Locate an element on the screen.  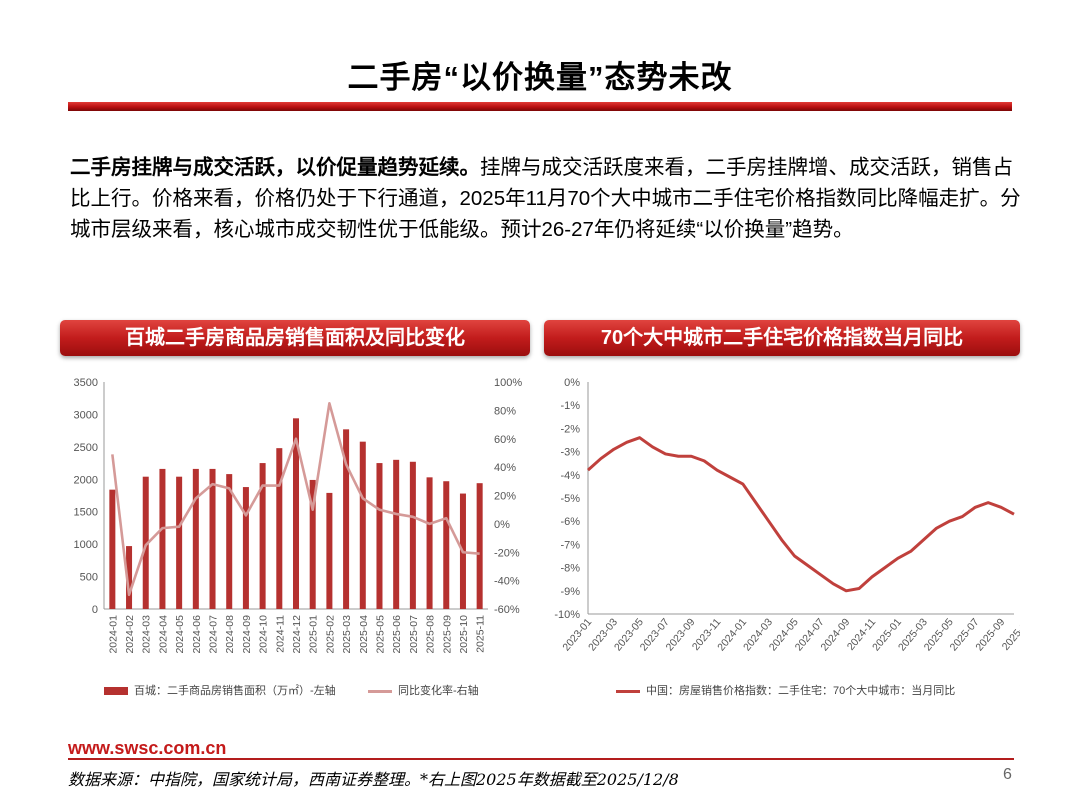
legend-line-swatch is located at coordinates (380, 691).